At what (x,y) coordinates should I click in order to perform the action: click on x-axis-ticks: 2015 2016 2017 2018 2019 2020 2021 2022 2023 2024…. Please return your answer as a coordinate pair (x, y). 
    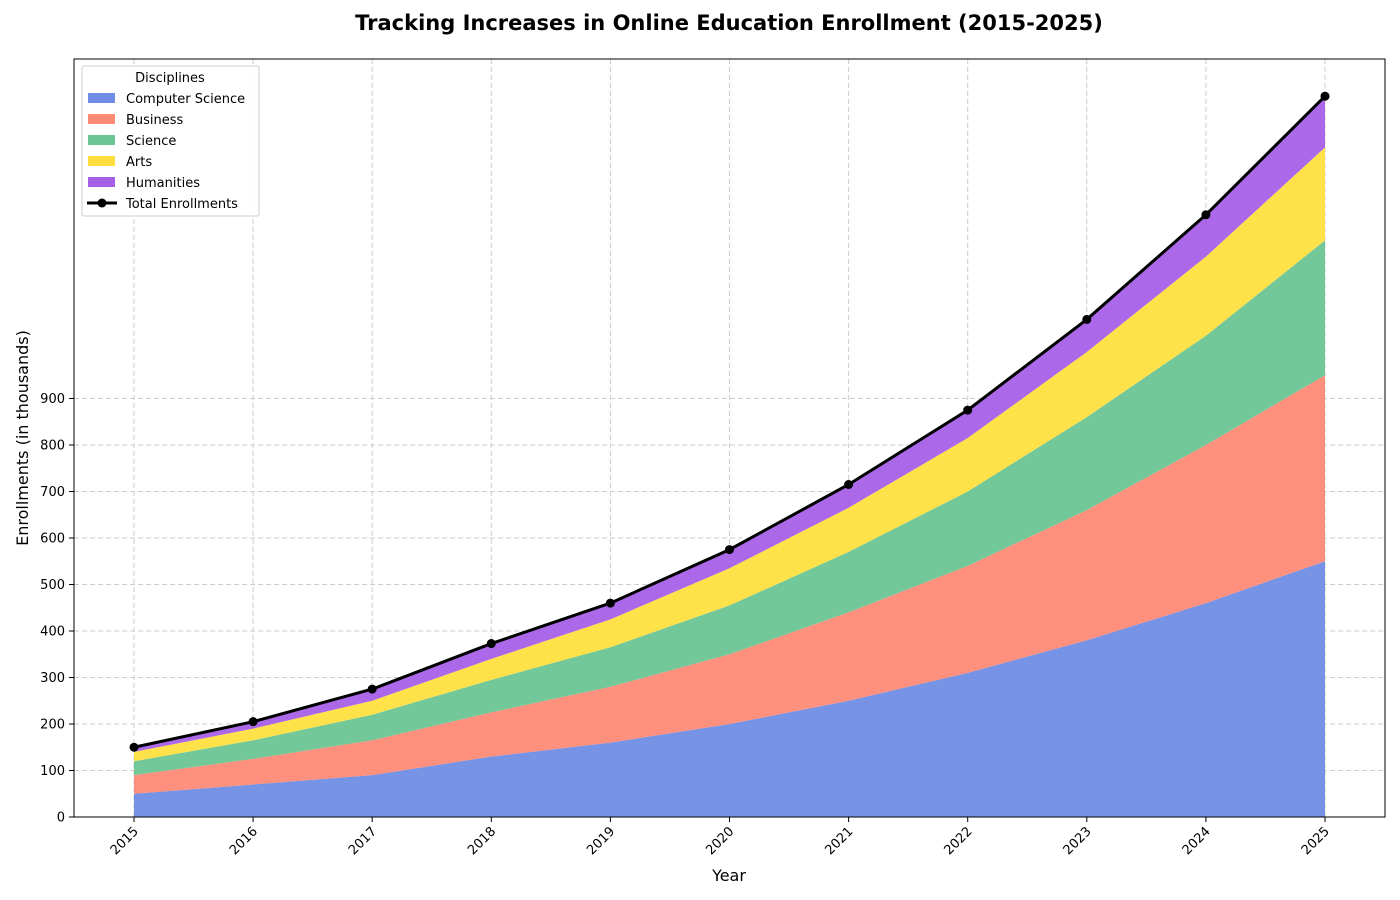
    Looking at the image, I should click on (720, 837).